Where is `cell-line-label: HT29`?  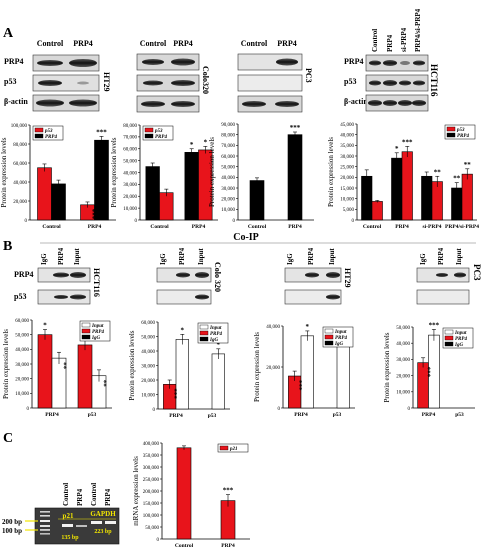
cell-line-label: HT29 is located at coordinates (106, 82).